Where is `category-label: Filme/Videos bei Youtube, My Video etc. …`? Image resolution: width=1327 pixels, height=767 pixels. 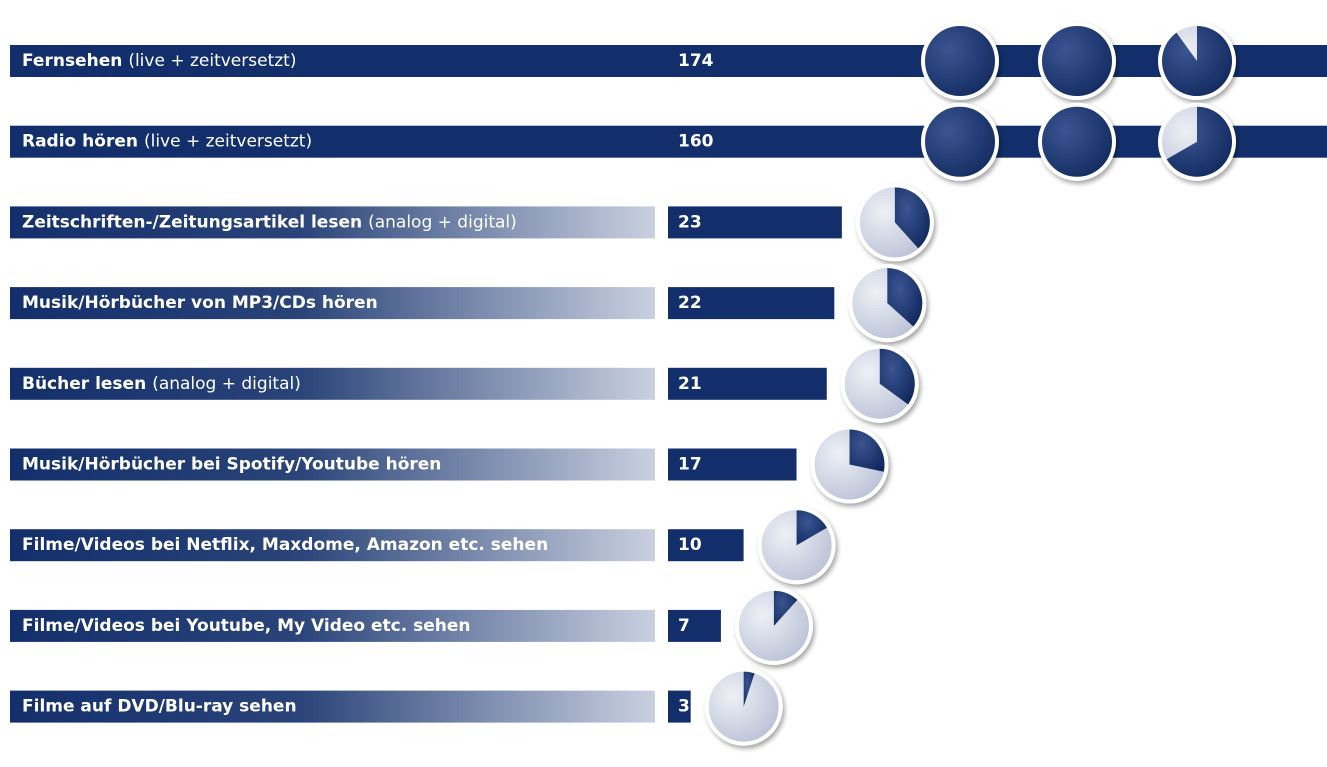
category-label: Filme/Videos bei Youtube, My Video etc. … is located at coordinates (246, 626).